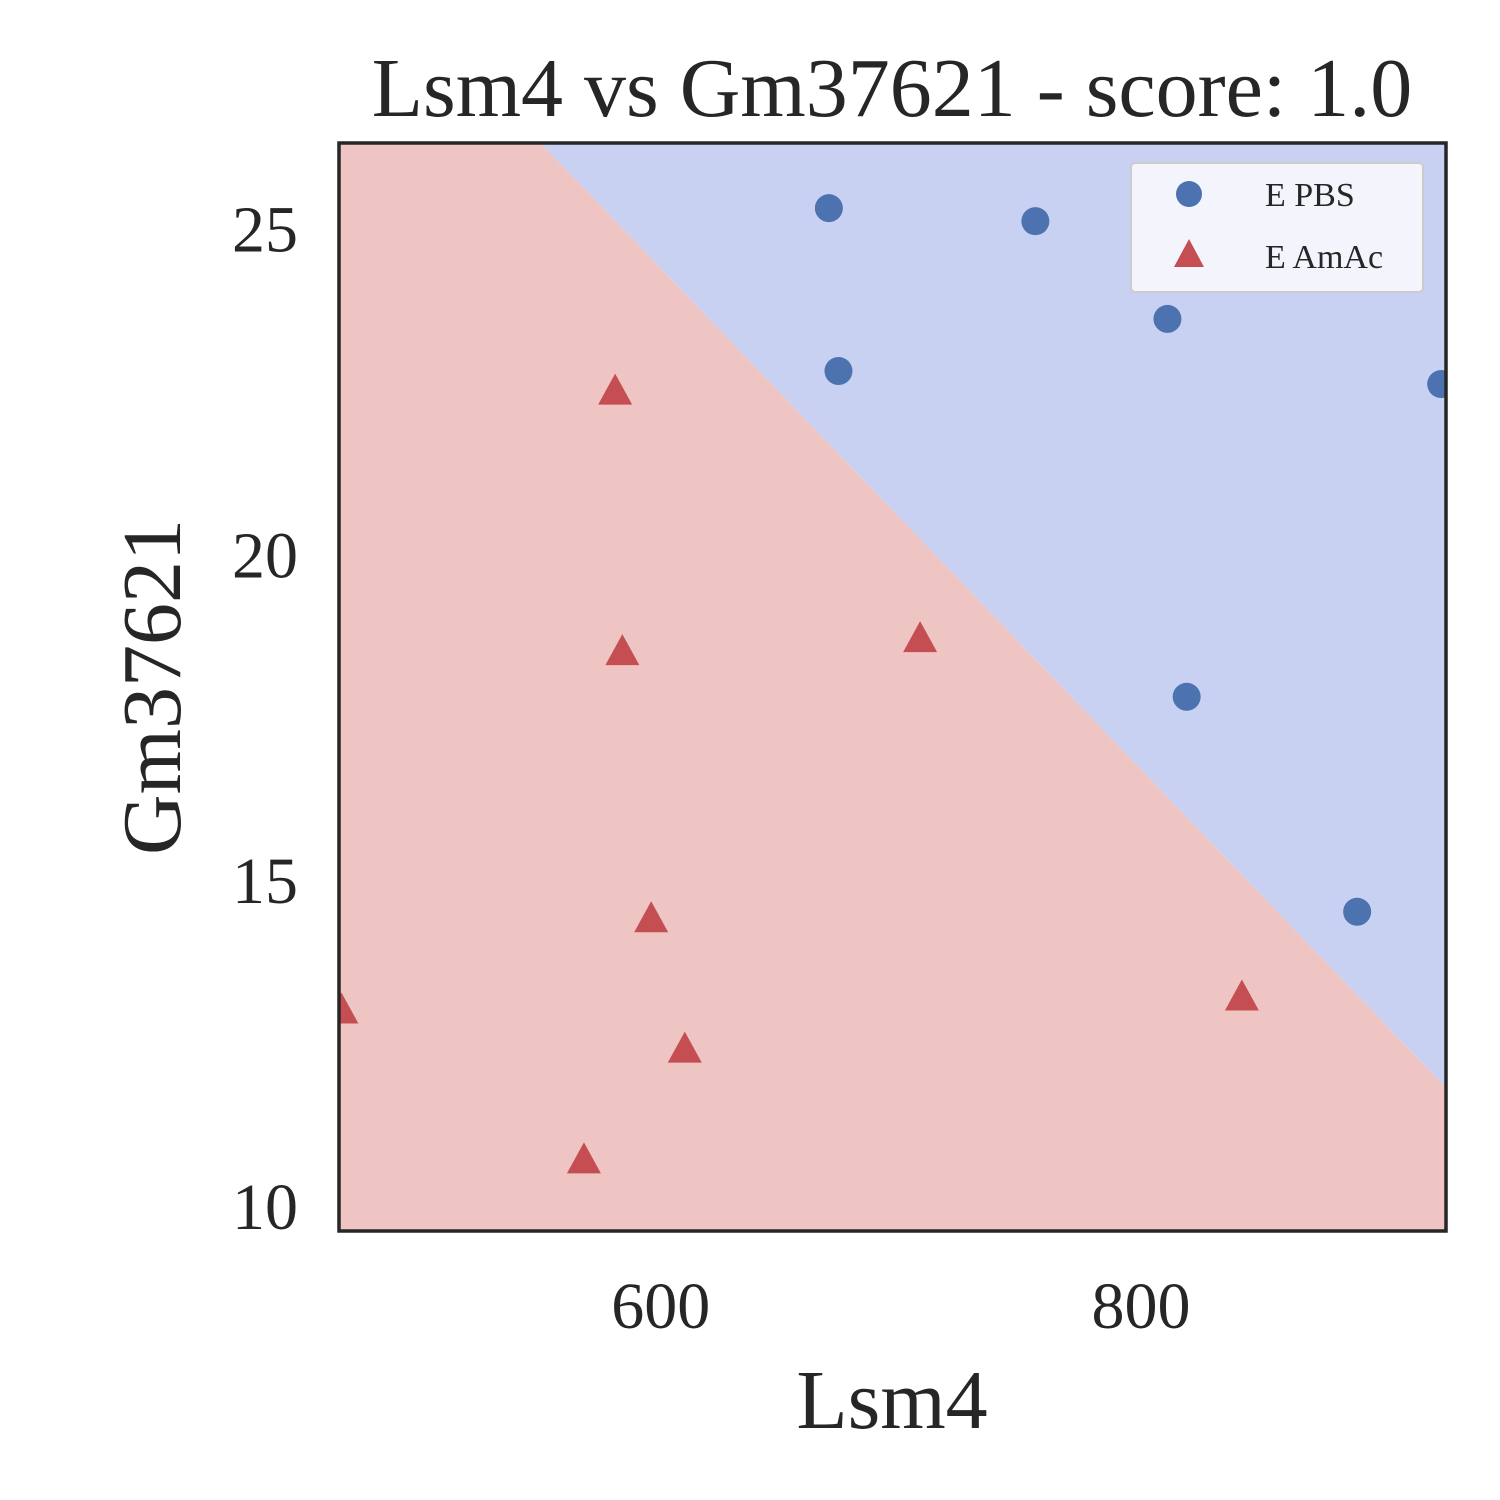 The height and width of the screenshot is (1500, 1500). I want to click on y-axis-ticks: 10 15 20 25, so click(265, 719).